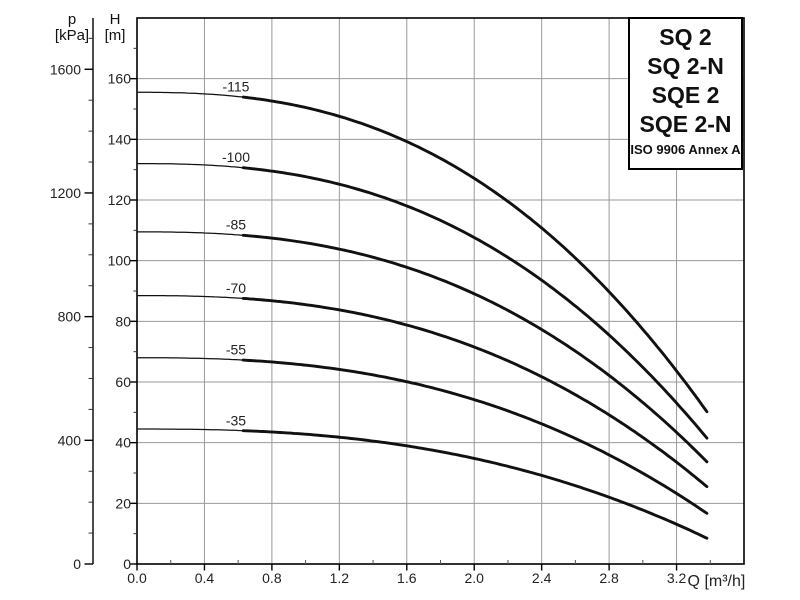 The width and height of the screenshot is (800, 600). What do you see at coordinates (236, 157) in the screenshot?
I see `curve-label--100: -100` at bounding box center [236, 157].